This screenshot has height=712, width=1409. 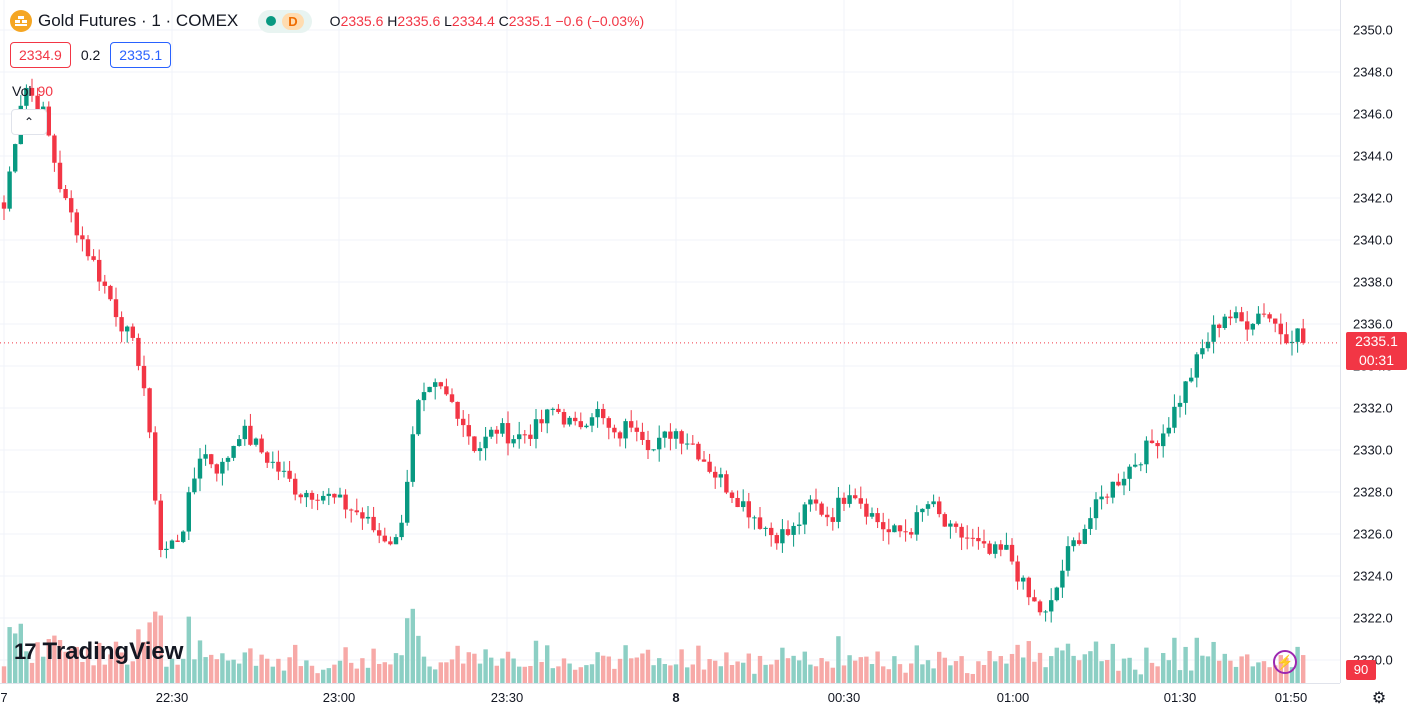 What do you see at coordinates (419, 21) in the screenshot?
I see `high-value: 2335.6` at bounding box center [419, 21].